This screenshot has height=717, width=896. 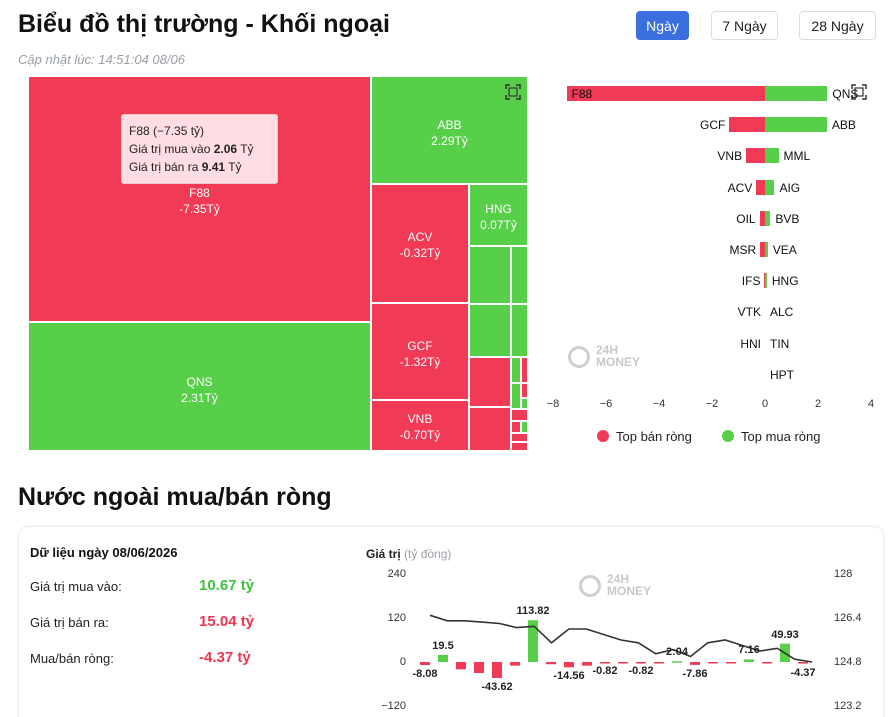 What do you see at coordinates (787, 218) in the screenshot?
I see `buy-bar-label: BVB` at bounding box center [787, 218].